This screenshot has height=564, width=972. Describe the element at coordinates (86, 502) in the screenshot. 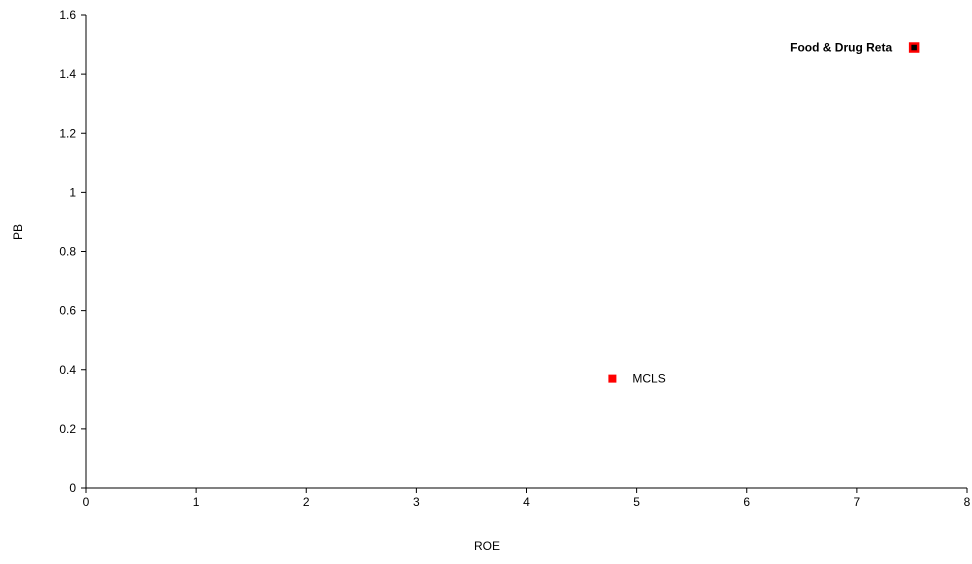

I see `x-tick-label: 0` at that location.